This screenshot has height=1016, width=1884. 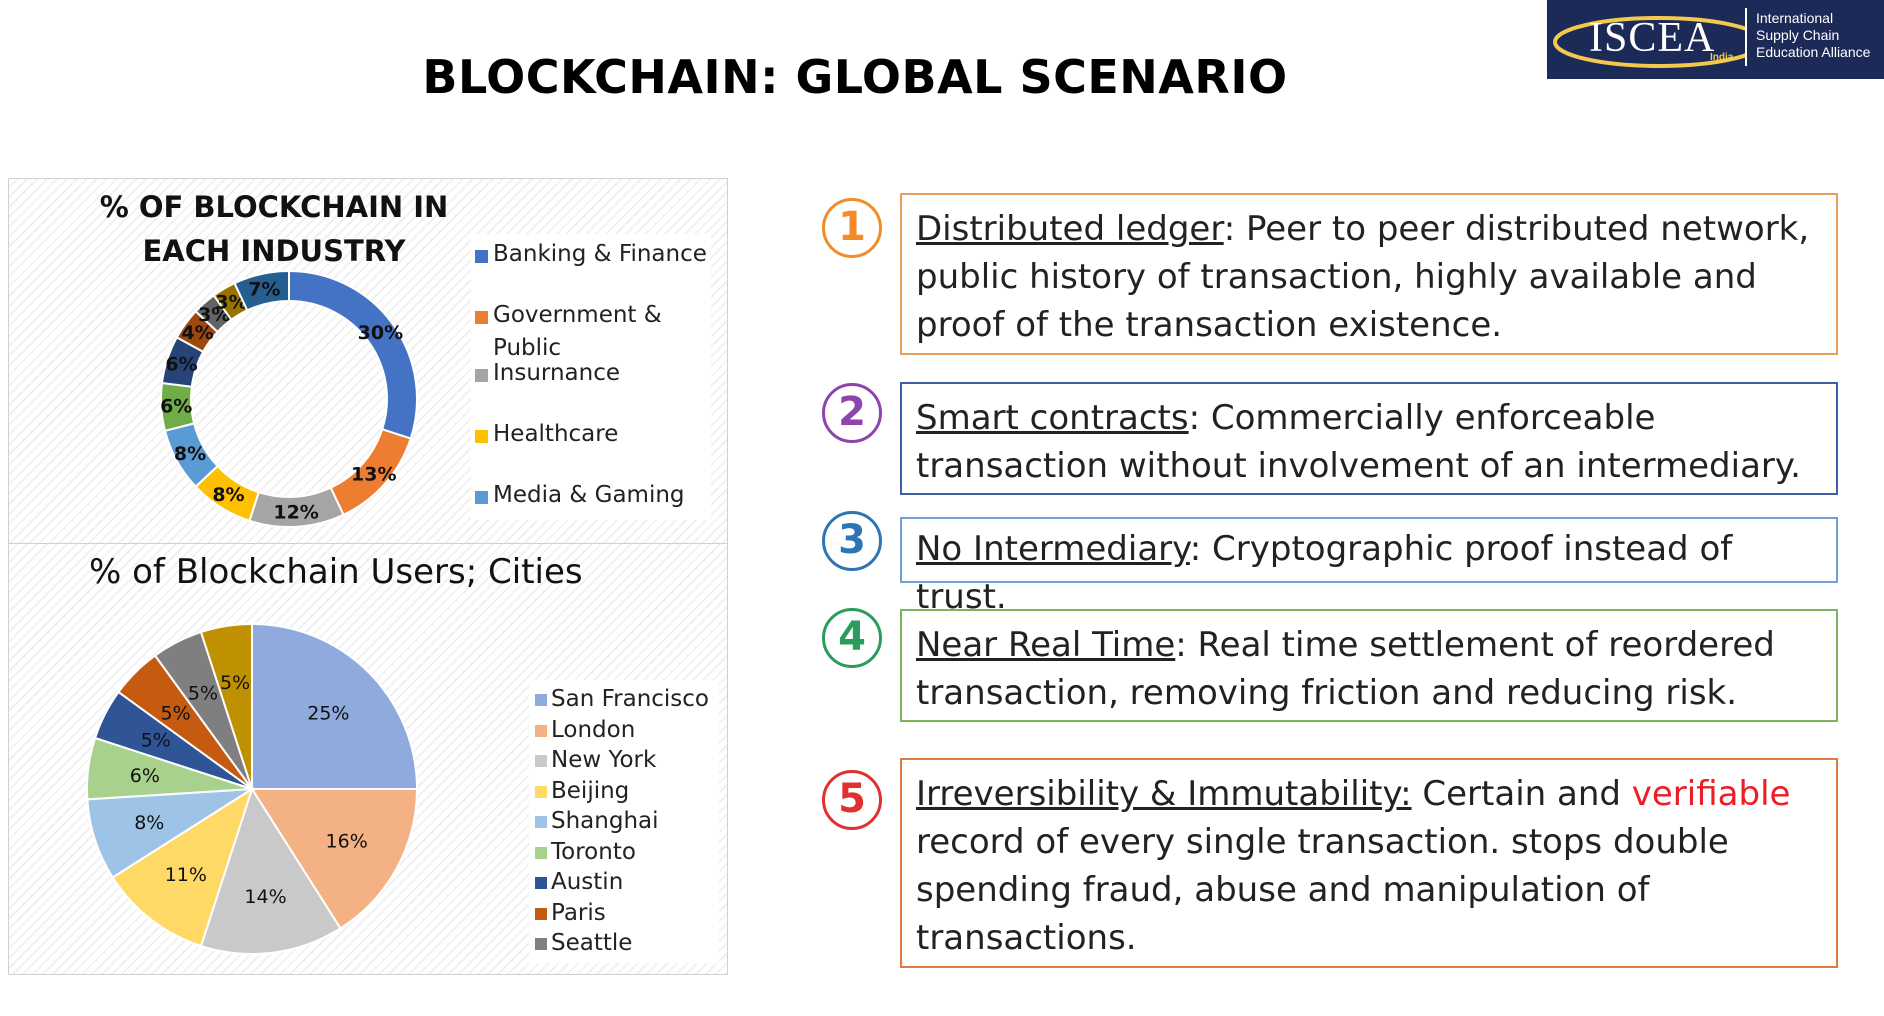 I want to click on feature-number-2: 2, so click(x=852, y=413).